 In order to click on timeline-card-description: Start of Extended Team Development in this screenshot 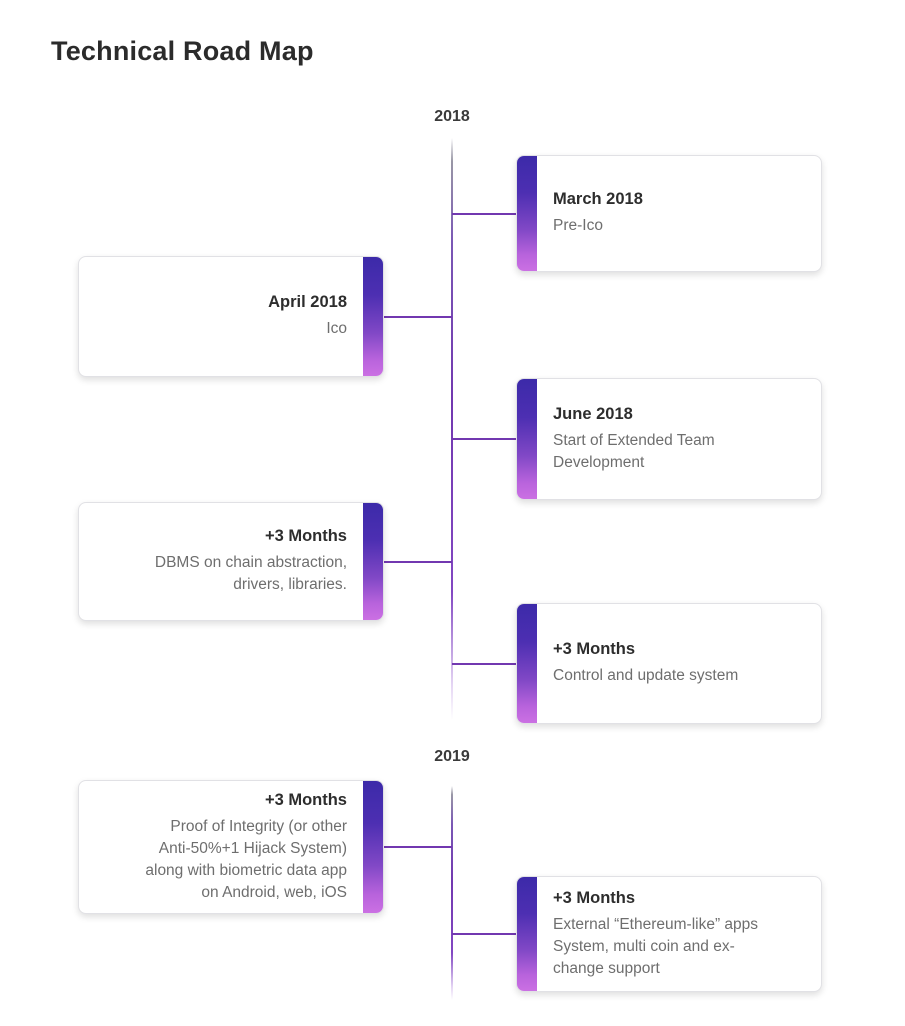, I will do `click(634, 451)`.